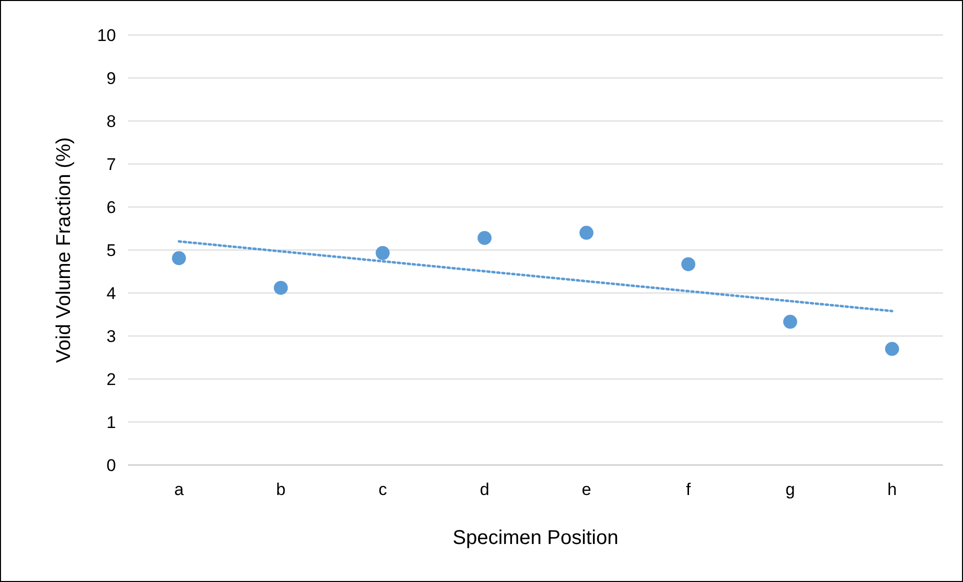  What do you see at coordinates (535, 538) in the screenshot?
I see `x-axis-title: Specimen Position` at bounding box center [535, 538].